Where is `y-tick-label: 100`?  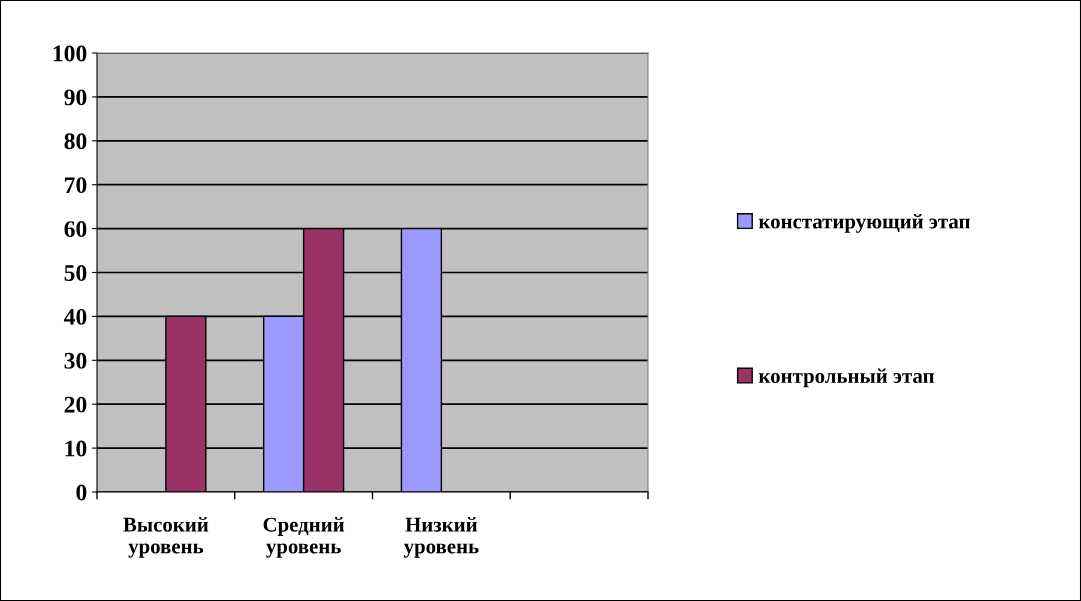 y-tick-label: 100 is located at coordinates (70, 53).